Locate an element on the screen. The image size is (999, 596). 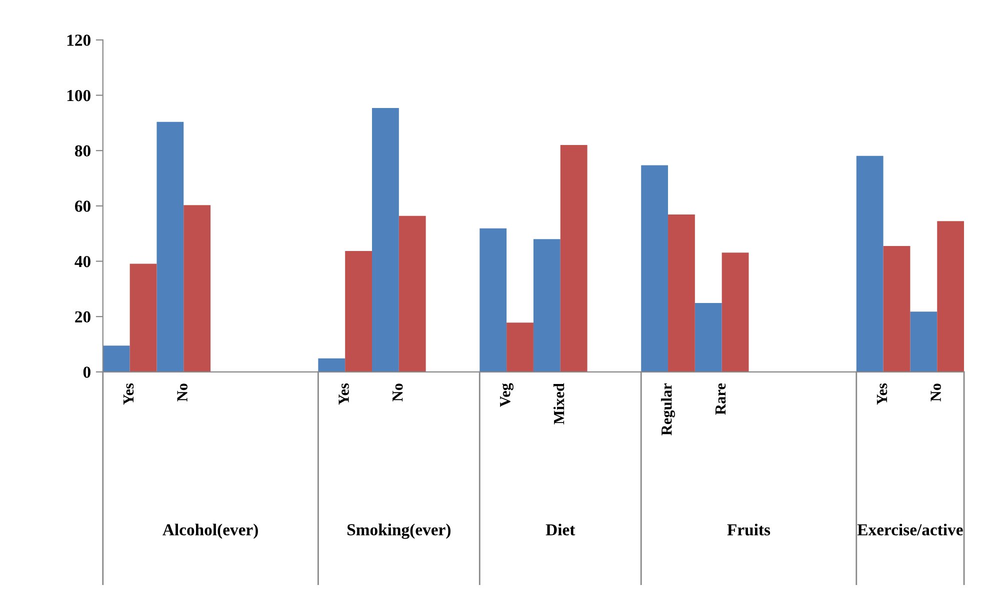
y-tick-label: 60 is located at coordinates (82, 206).